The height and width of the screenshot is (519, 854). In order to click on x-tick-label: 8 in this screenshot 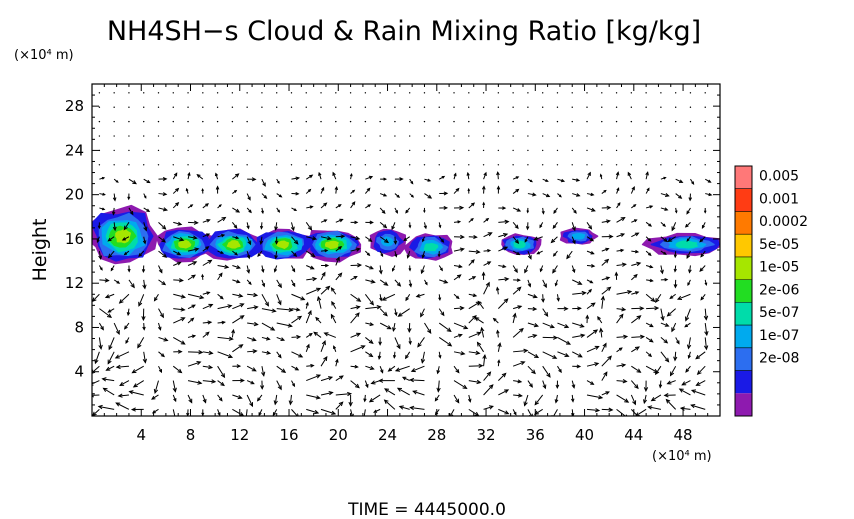, I will do `click(191, 435)`.